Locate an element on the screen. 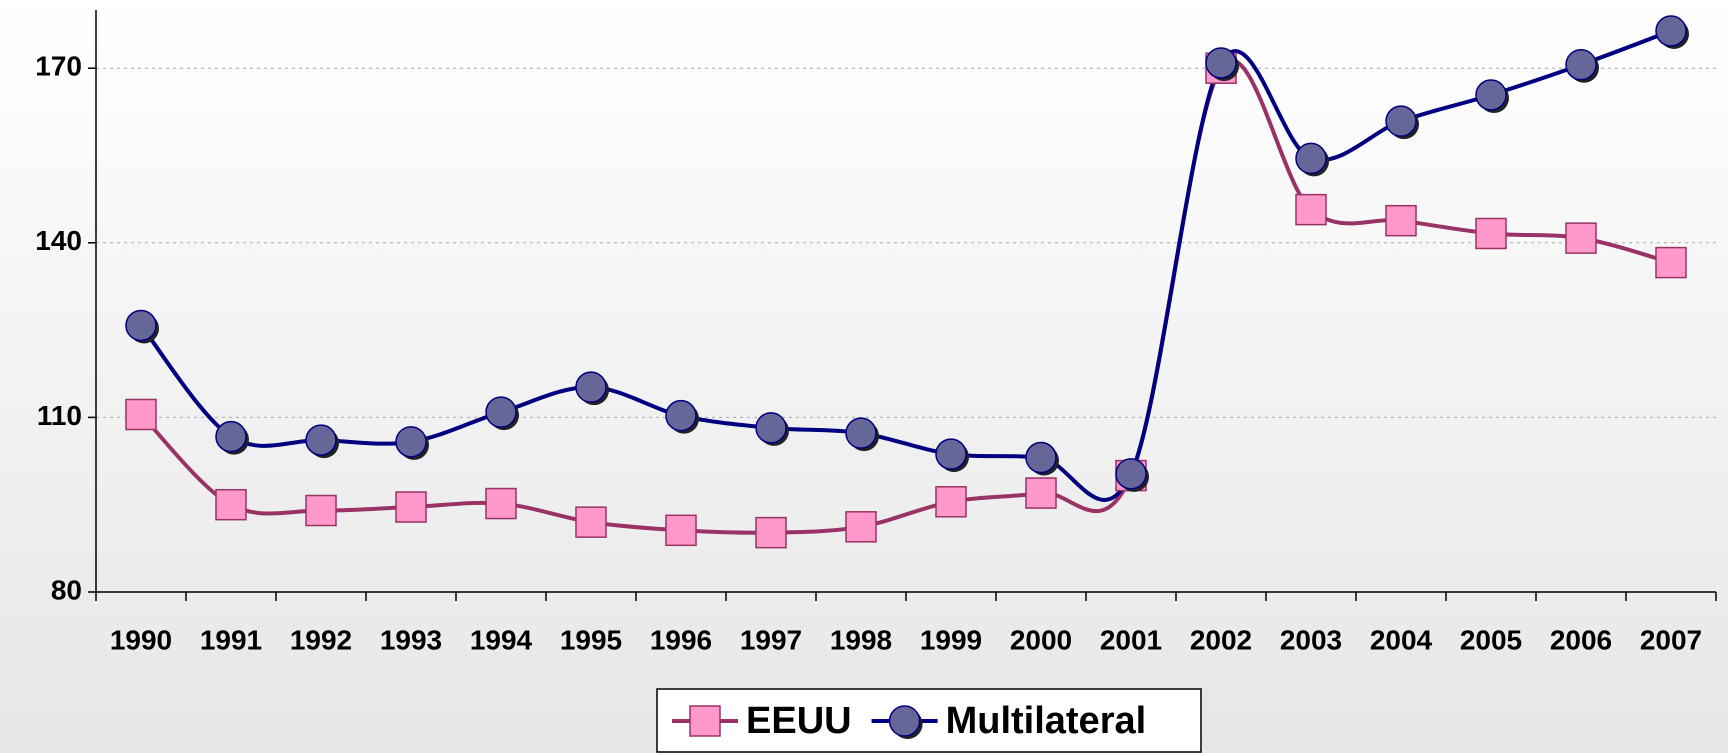  y-tick-label: 140 is located at coordinates (58, 240).